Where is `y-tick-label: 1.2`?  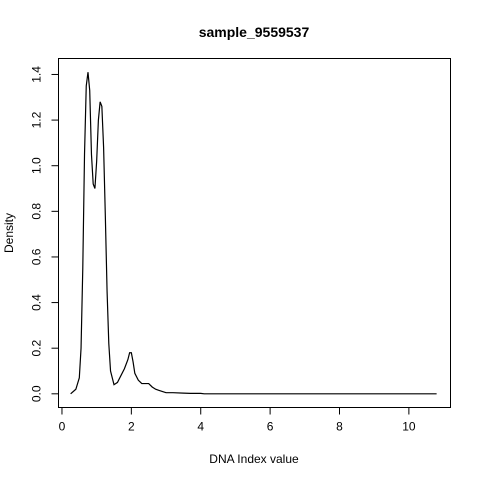
y-tick-label: 1.2 is located at coordinates (37, 119).